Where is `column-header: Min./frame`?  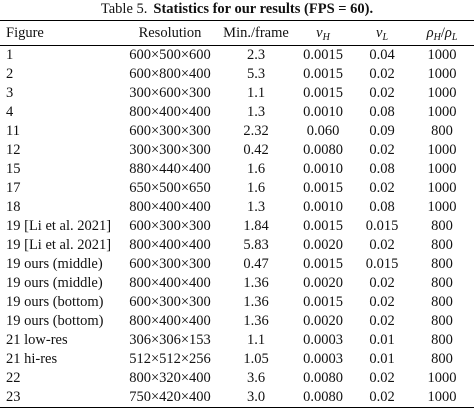 column-header: Min./frame is located at coordinates (256, 33).